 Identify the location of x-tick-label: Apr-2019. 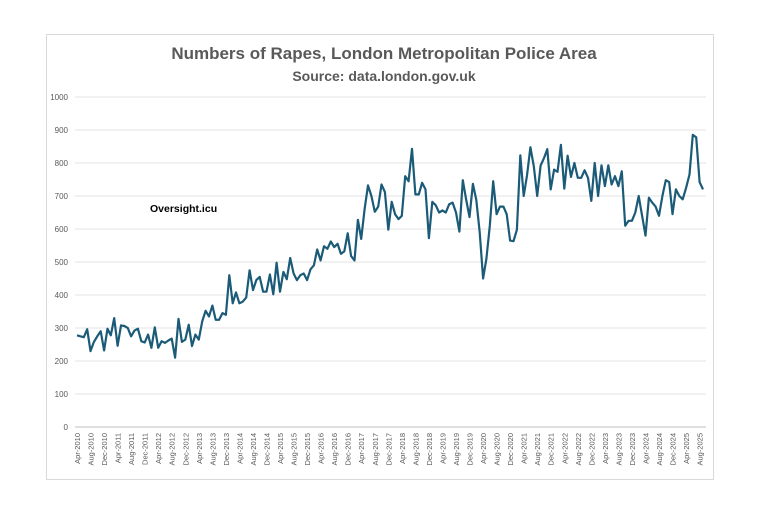
(442, 448).